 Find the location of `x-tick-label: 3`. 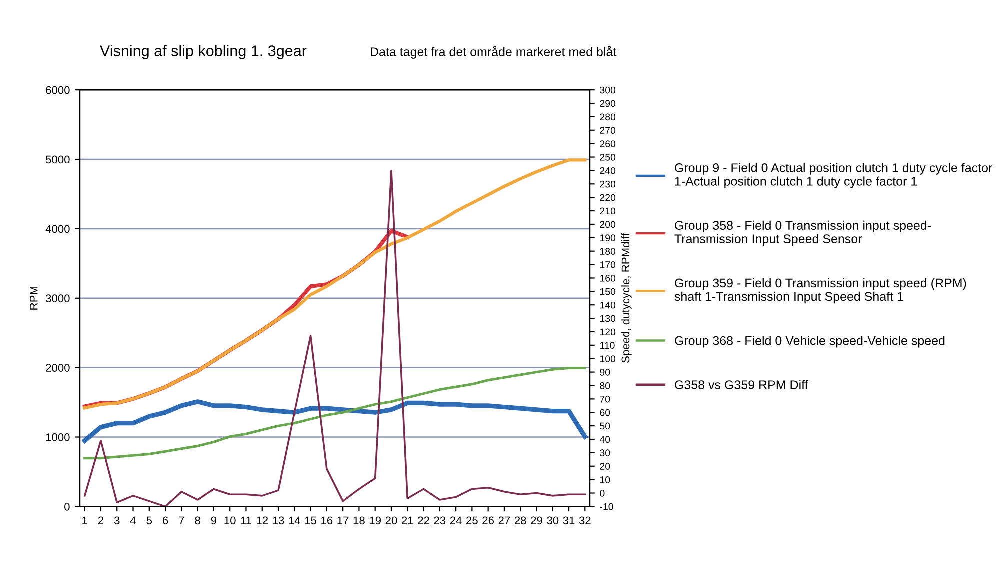

x-tick-label: 3 is located at coordinates (117, 520).